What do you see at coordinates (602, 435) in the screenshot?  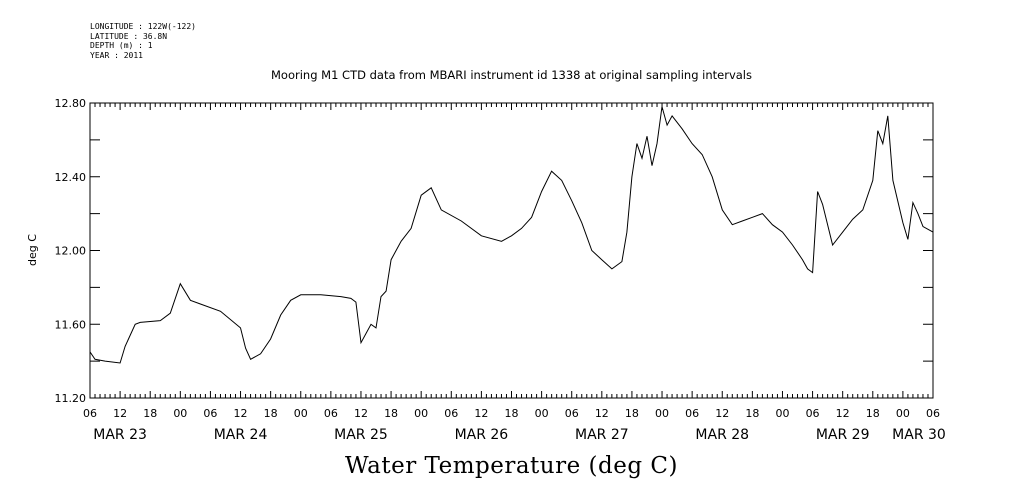 I see `x-day-label: MAR 27` at bounding box center [602, 435].